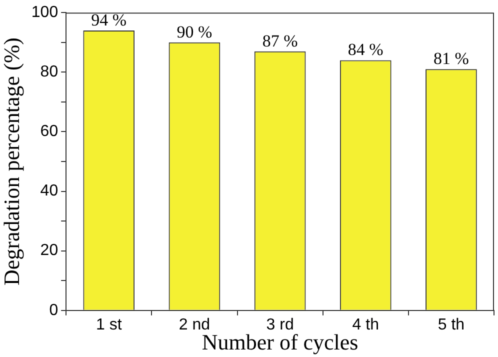  Describe the element at coordinates (366, 50) in the screenshot. I see `data-label: 84 %` at that location.